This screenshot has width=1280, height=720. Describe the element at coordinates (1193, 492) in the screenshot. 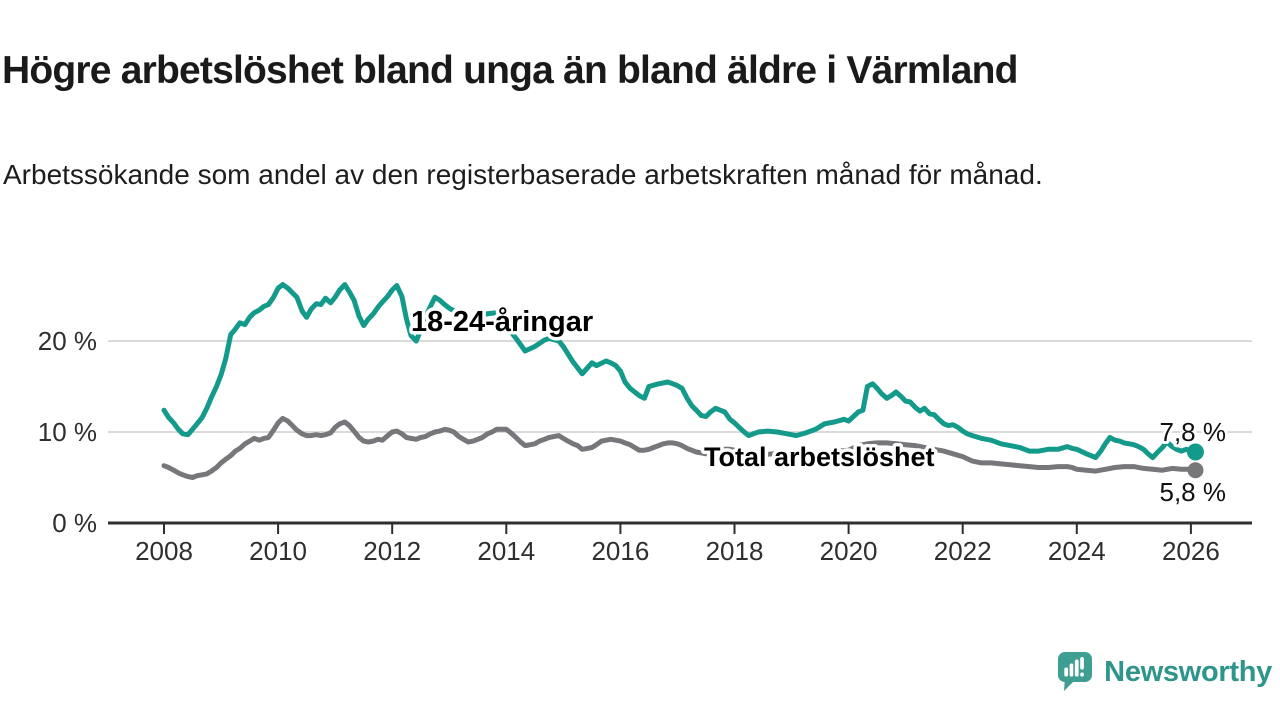

I see `end-value-label-total: 5,8 %` at that location.